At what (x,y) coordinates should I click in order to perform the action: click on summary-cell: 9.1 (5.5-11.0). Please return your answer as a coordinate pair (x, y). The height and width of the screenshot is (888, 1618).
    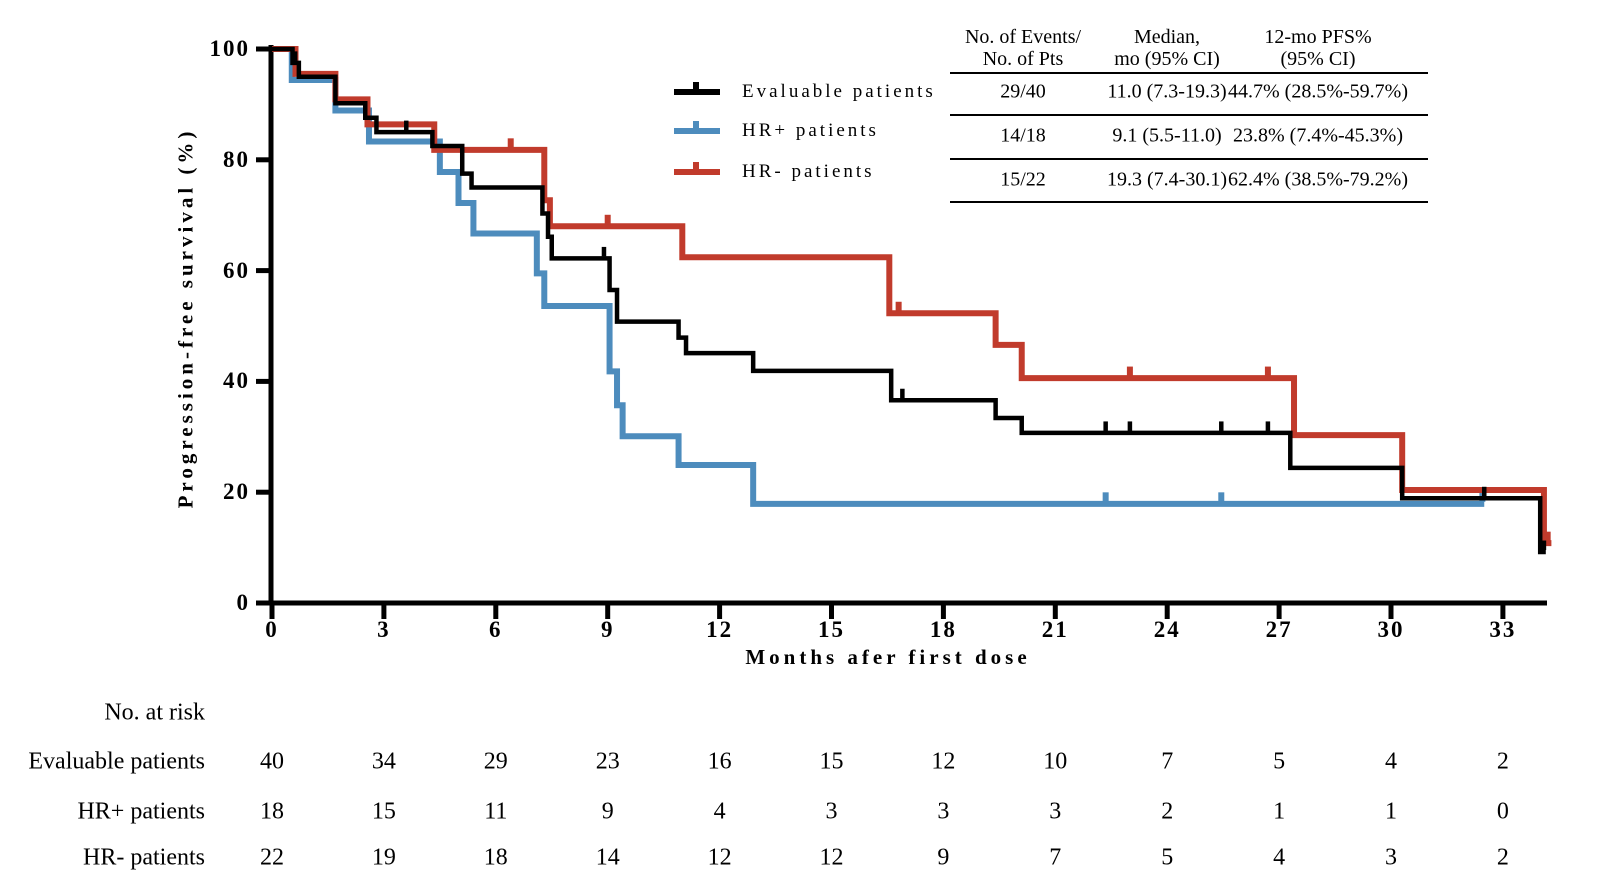
    Looking at the image, I should click on (1167, 135).